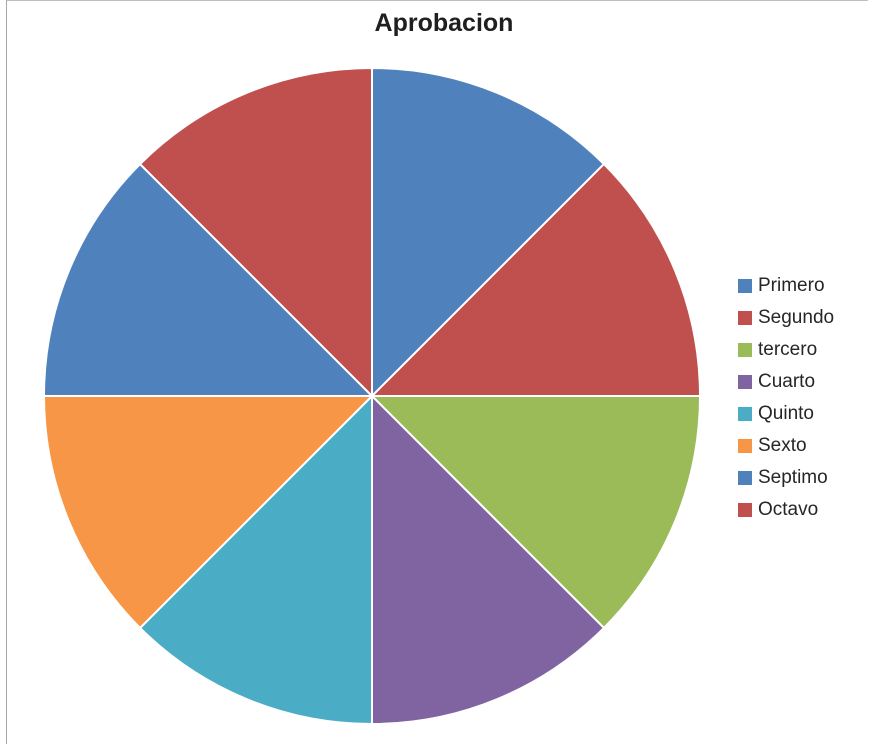 This screenshot has width=870, height=746. I want to click on legend-item-cuarto: Cuarto, so click(802, 382).